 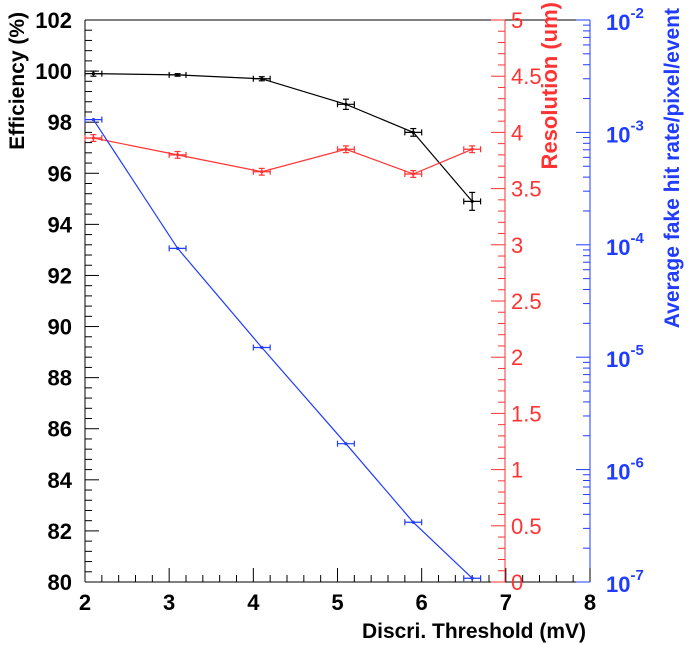 What do you see at coordinates (549, 85) in the screenshot?
I see `resolution-axis-label: Resolution (um)` at bounding box center [549, 85].